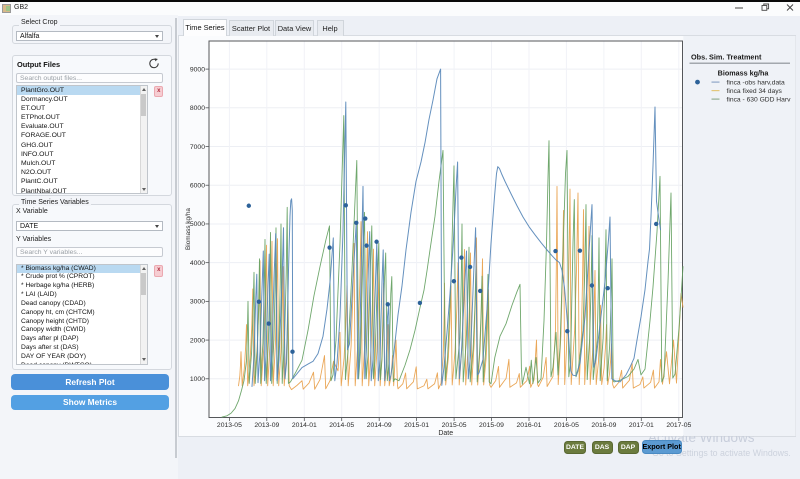 The image size is (800, 479). Describe the element at coordinates (491, 425) in the screenshot. I see `svg-text: 2015-09` at that location.